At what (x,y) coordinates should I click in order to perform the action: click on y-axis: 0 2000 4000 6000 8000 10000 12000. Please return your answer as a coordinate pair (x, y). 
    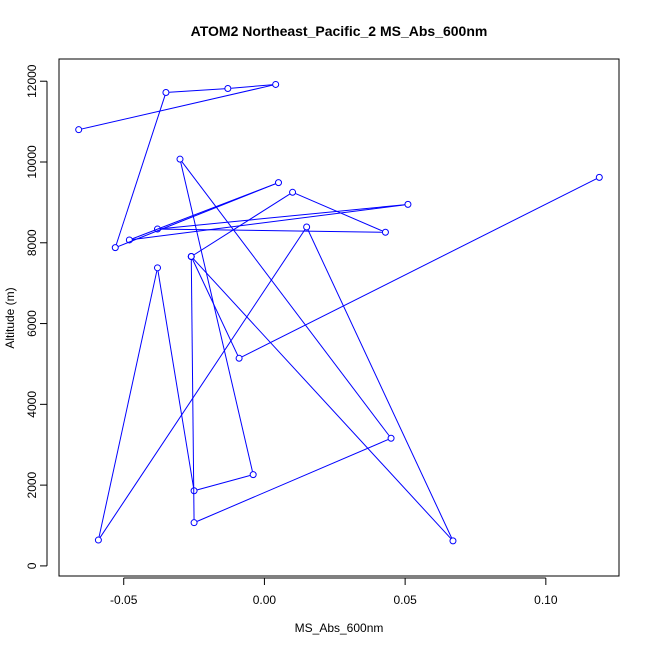
    Looking at the image, I should click on (36, 316).